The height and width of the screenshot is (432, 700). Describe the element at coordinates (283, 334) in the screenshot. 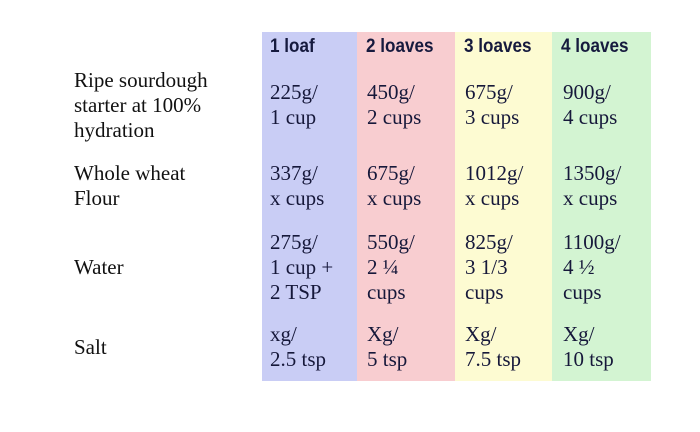

I see `cell-line: xg/` at that location.